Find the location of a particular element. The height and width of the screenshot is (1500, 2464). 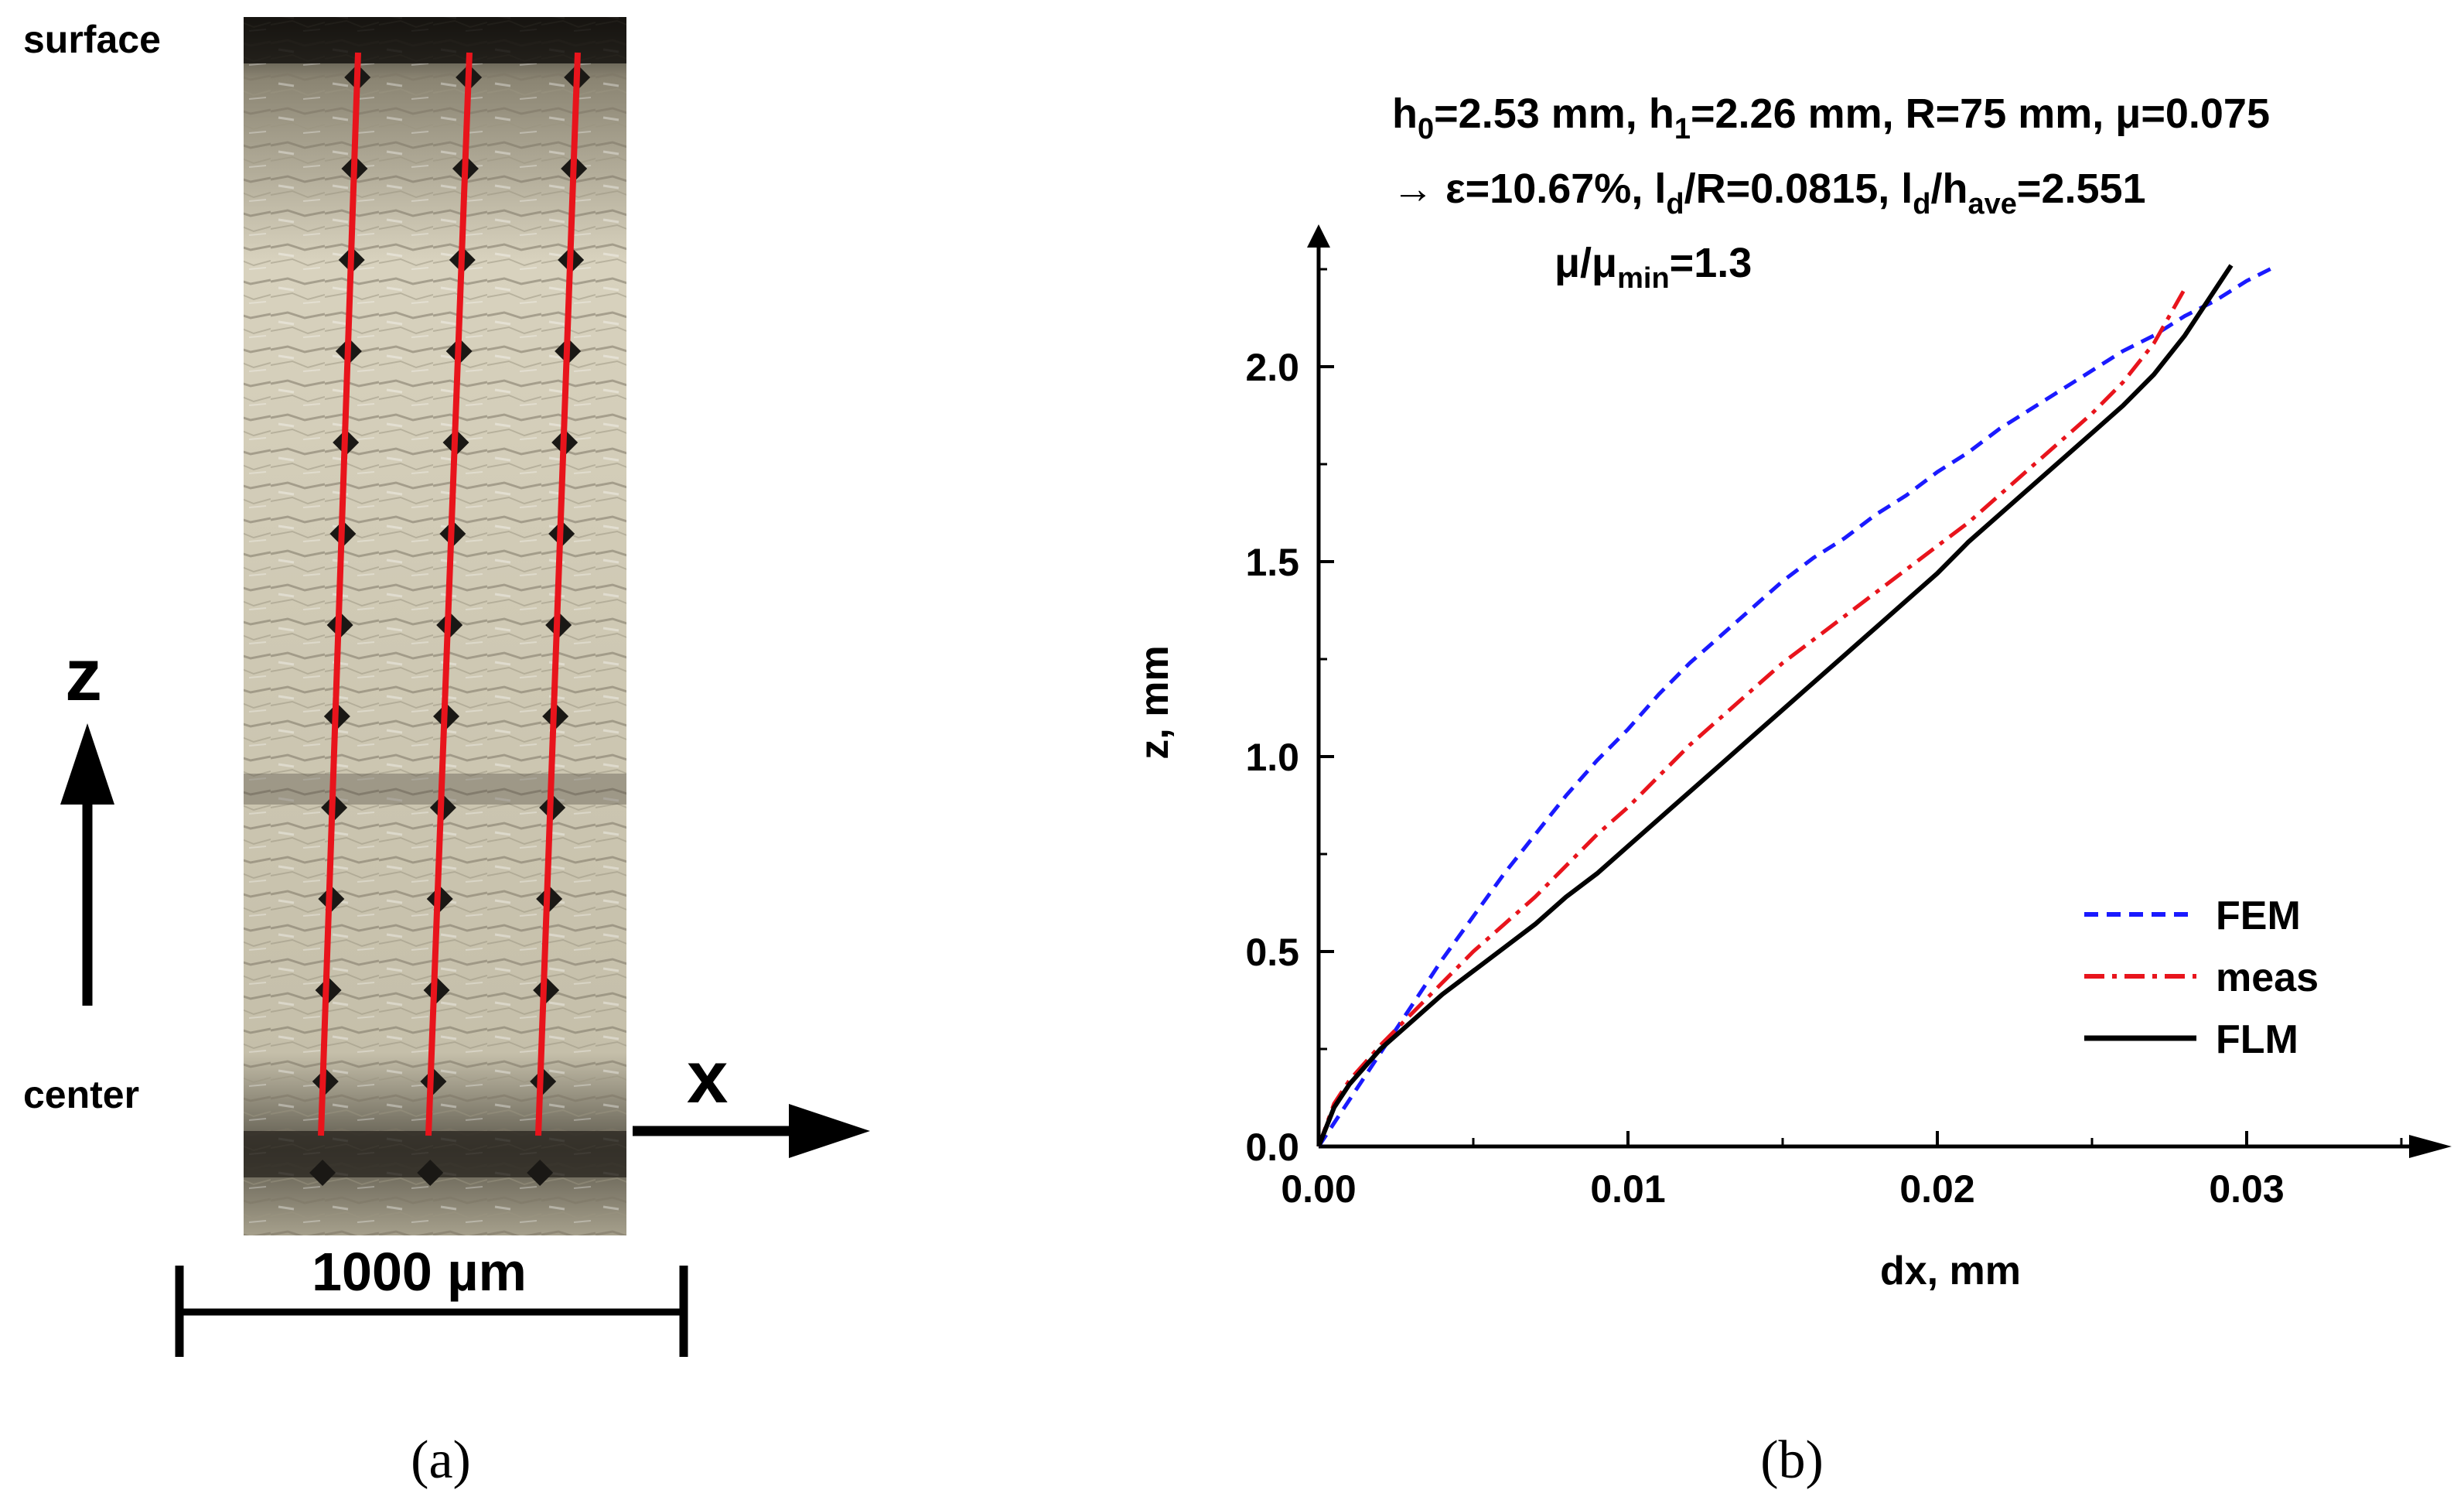

ld1-sub: d is located at coordinates (1675, 204).